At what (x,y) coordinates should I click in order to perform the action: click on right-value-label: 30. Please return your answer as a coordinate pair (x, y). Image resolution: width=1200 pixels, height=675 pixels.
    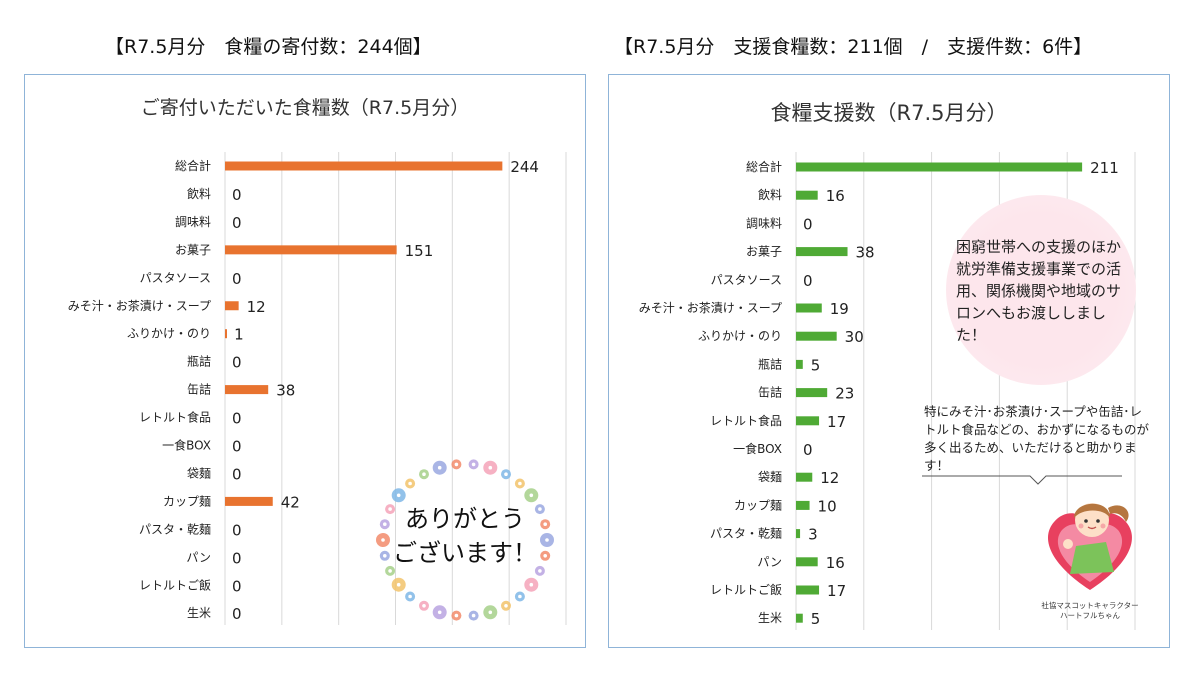
    Looking at the image, I should click on (854, 337).